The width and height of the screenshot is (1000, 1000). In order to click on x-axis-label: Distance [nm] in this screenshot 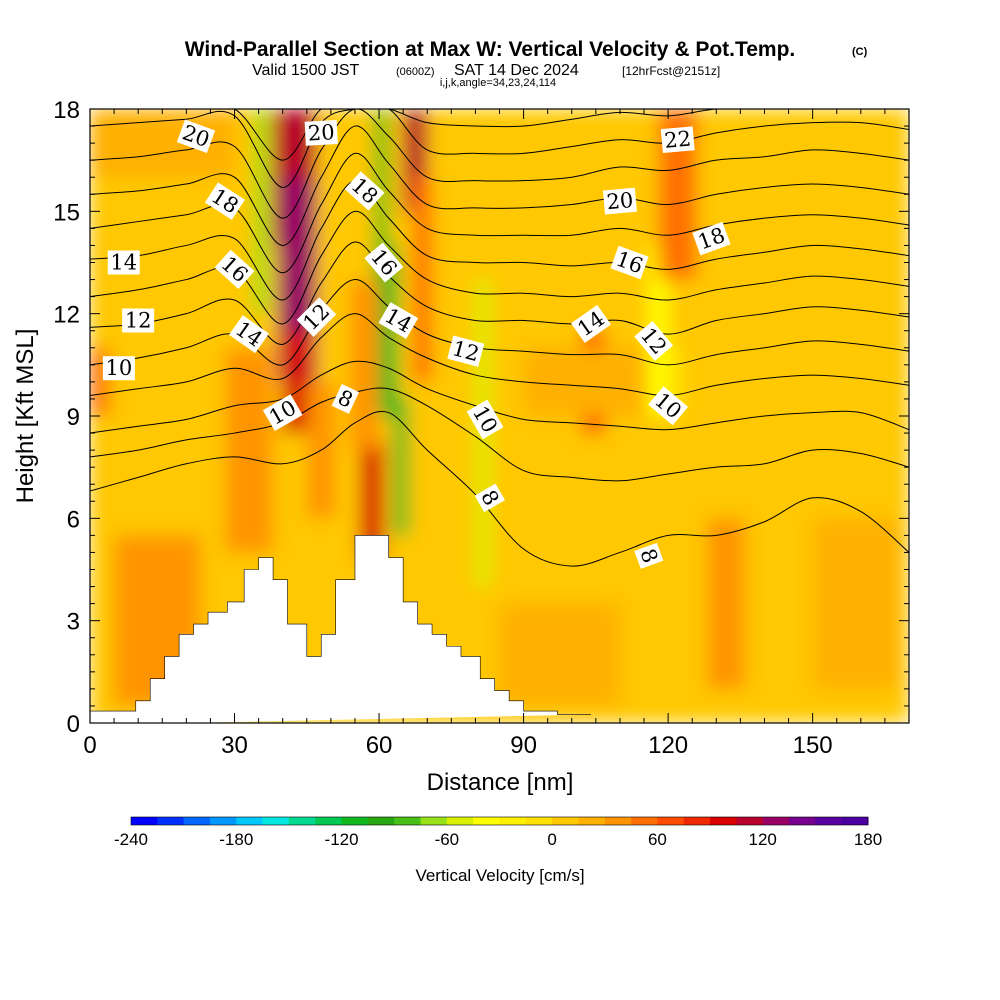, I will do `click(500, 782)`.